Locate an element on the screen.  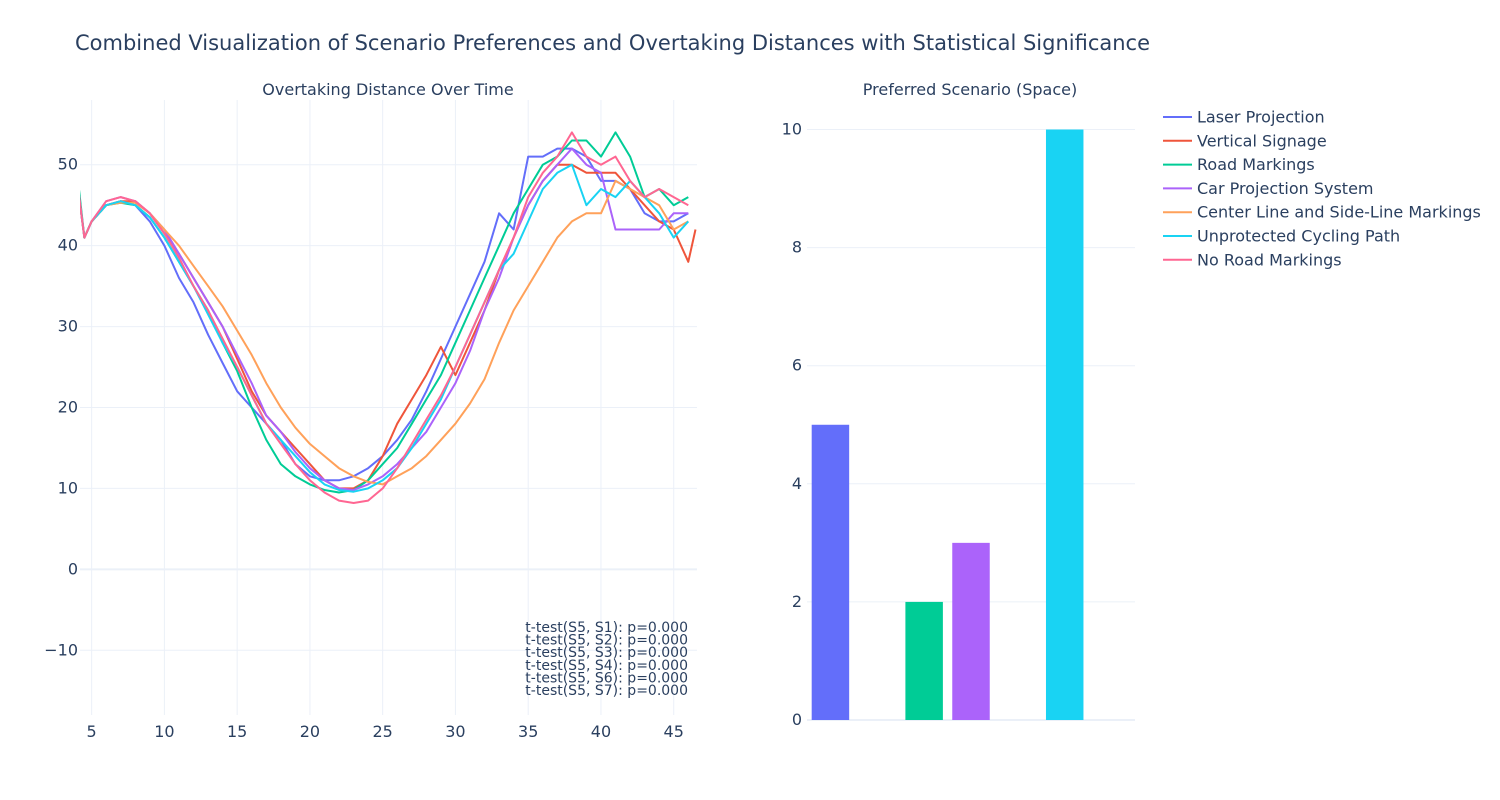
line-x-tick-label: 35 is located at coordinates (528, 731).